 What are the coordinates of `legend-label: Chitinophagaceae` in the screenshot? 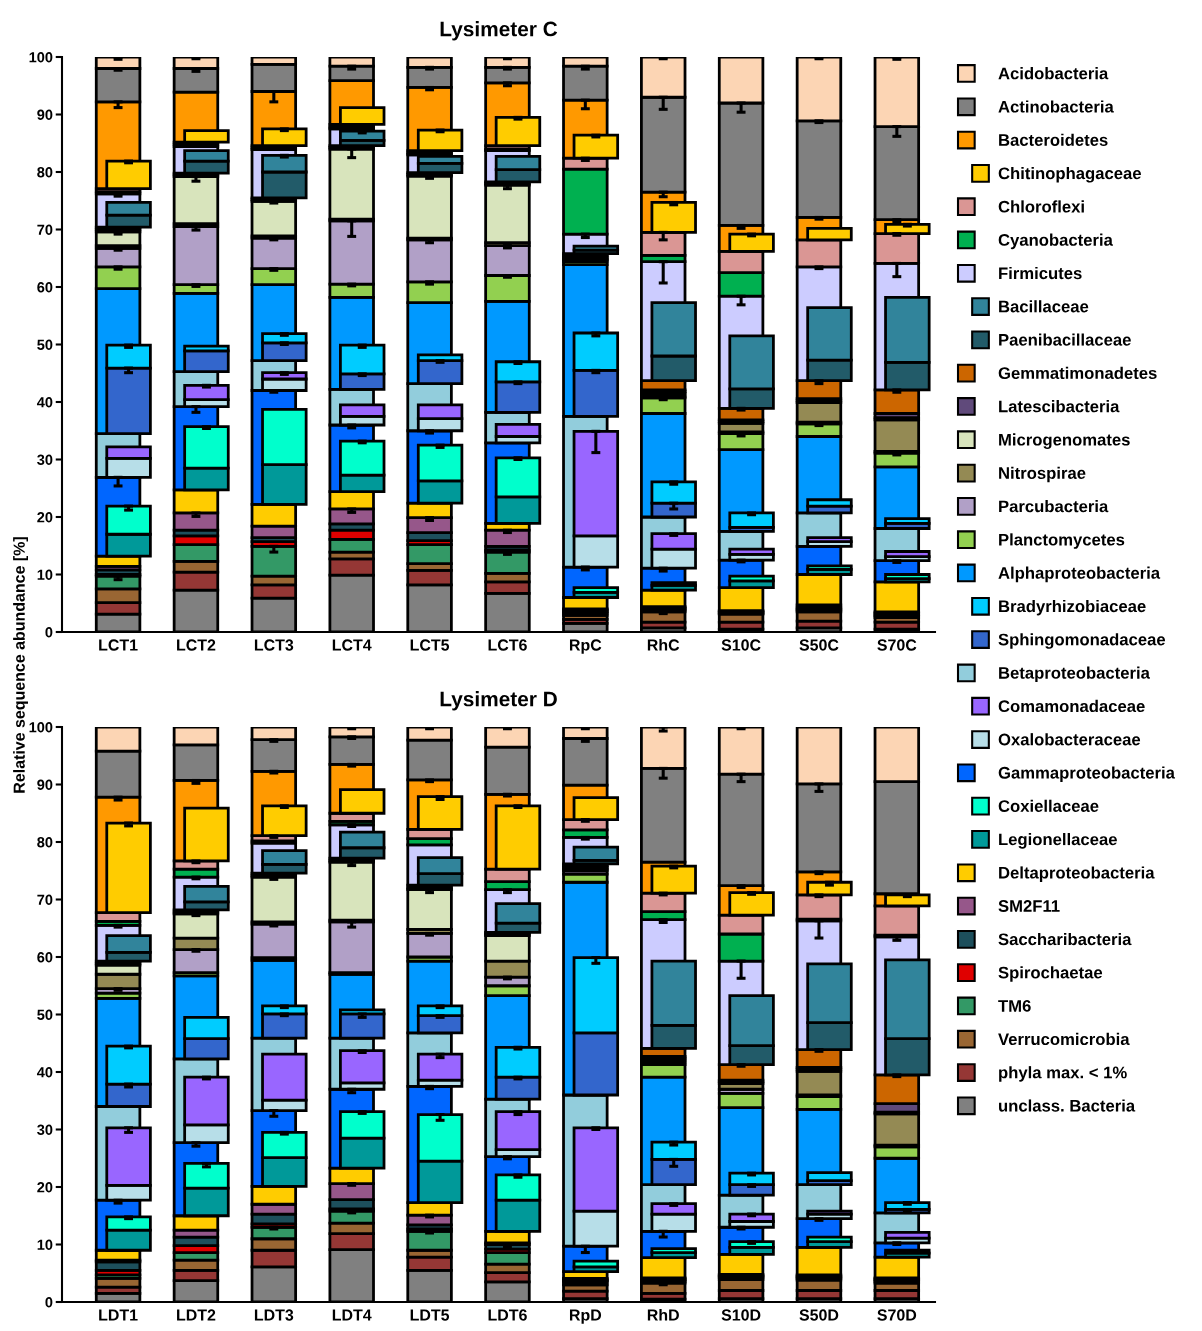 It's located at (1069, 174).